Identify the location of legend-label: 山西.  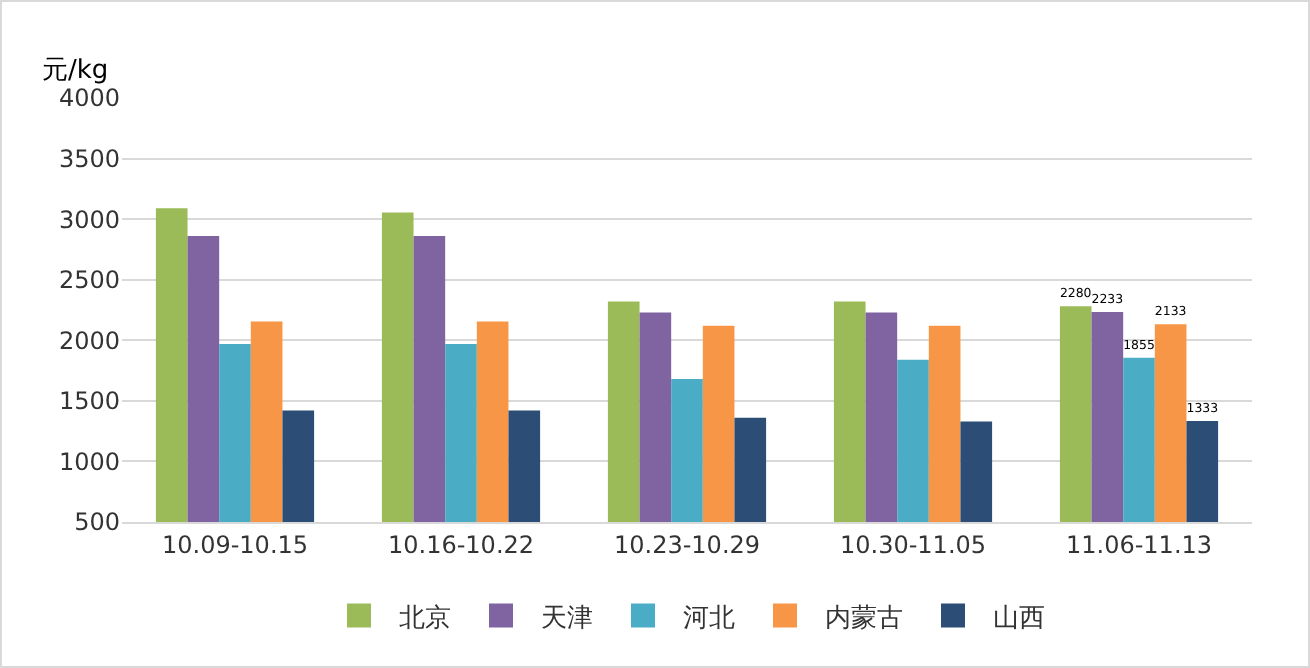
(1019, 618).